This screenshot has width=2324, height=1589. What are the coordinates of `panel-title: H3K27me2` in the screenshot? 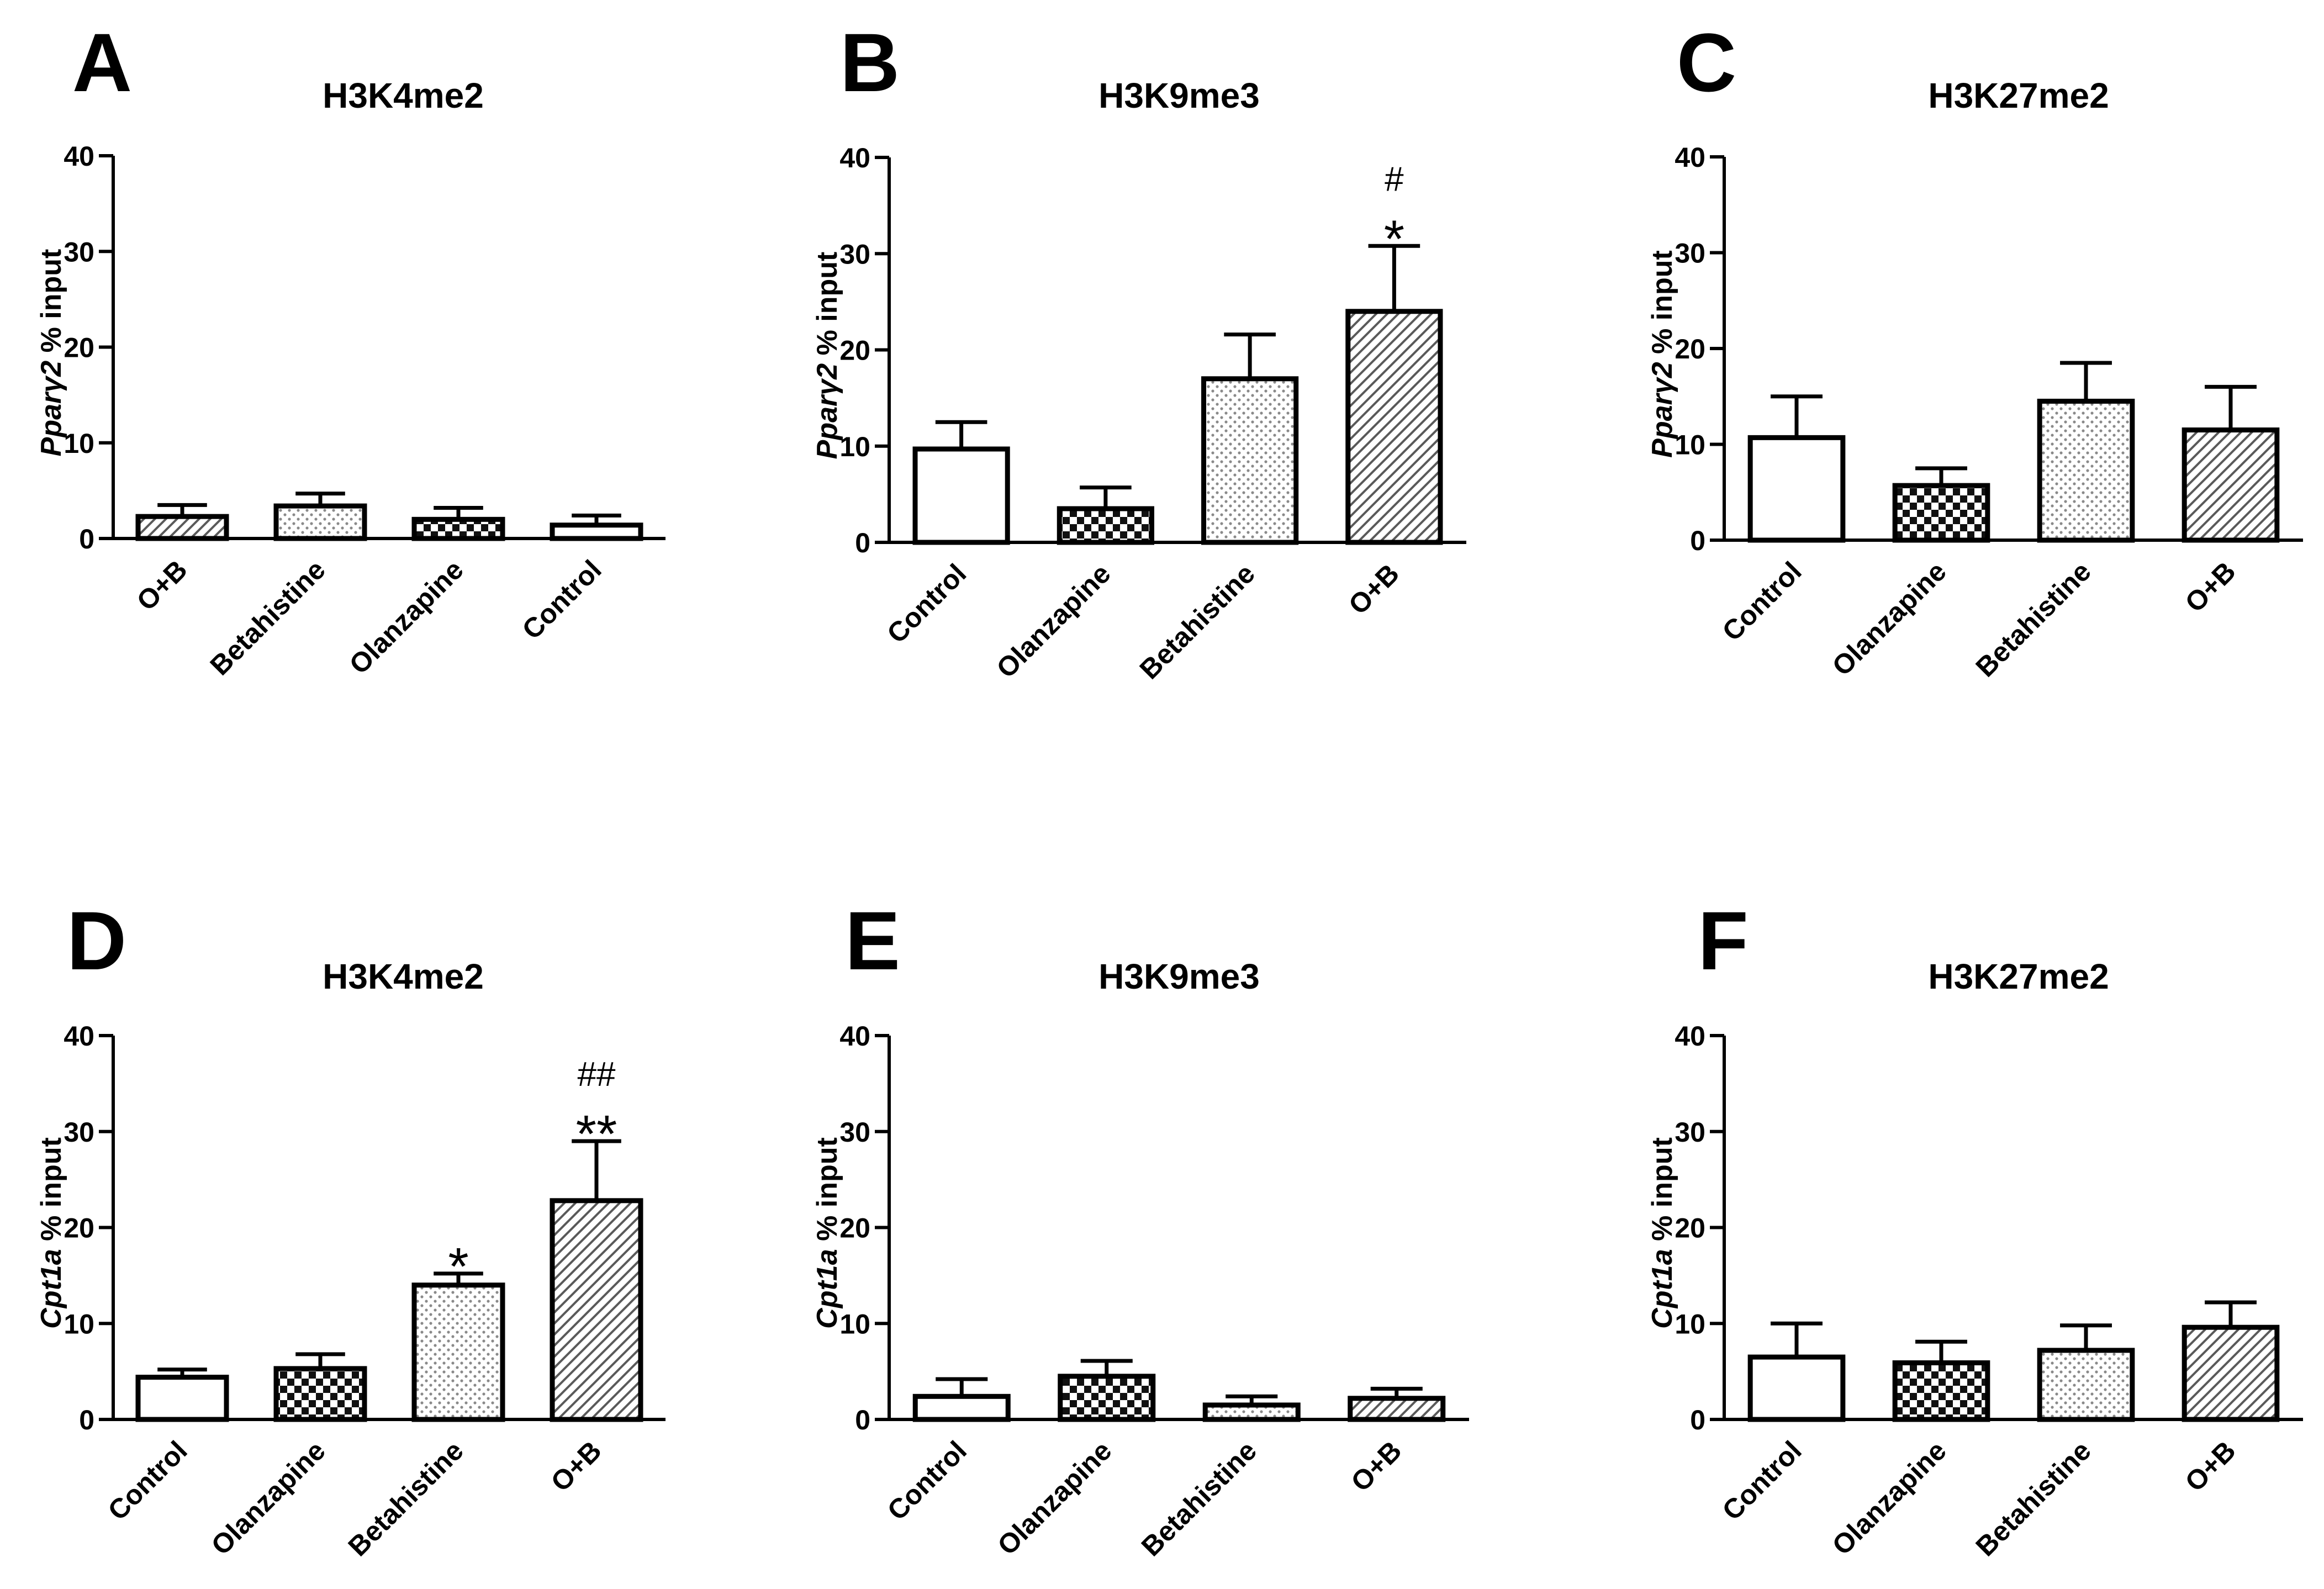 It's located at (2018, 976).